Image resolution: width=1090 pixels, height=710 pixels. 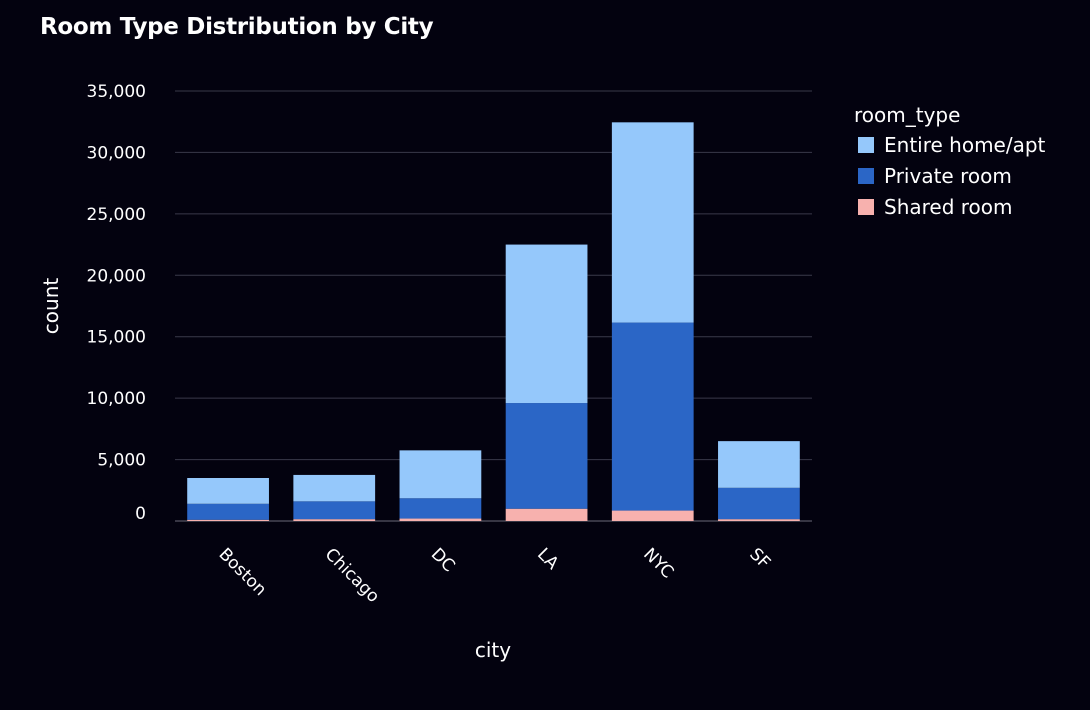 What do you see at coordinates (548, 559) in the screenshot?
I see `x-tick-label: LA` at bounding box center [548, 559].